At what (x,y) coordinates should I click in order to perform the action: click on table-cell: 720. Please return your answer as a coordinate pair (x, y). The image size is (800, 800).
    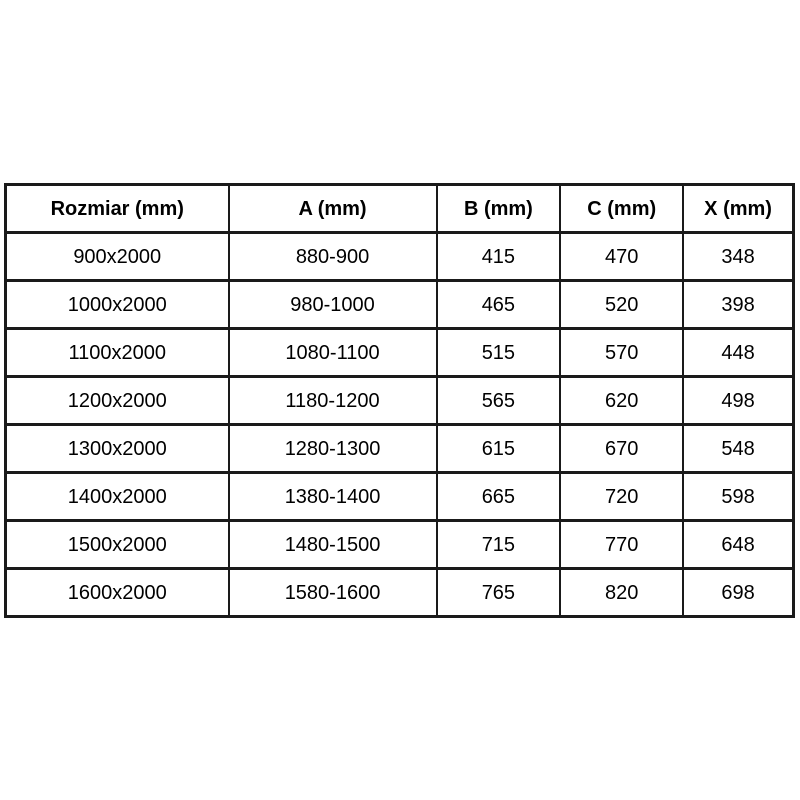
    Looking at the image, I should click on (622, 496).